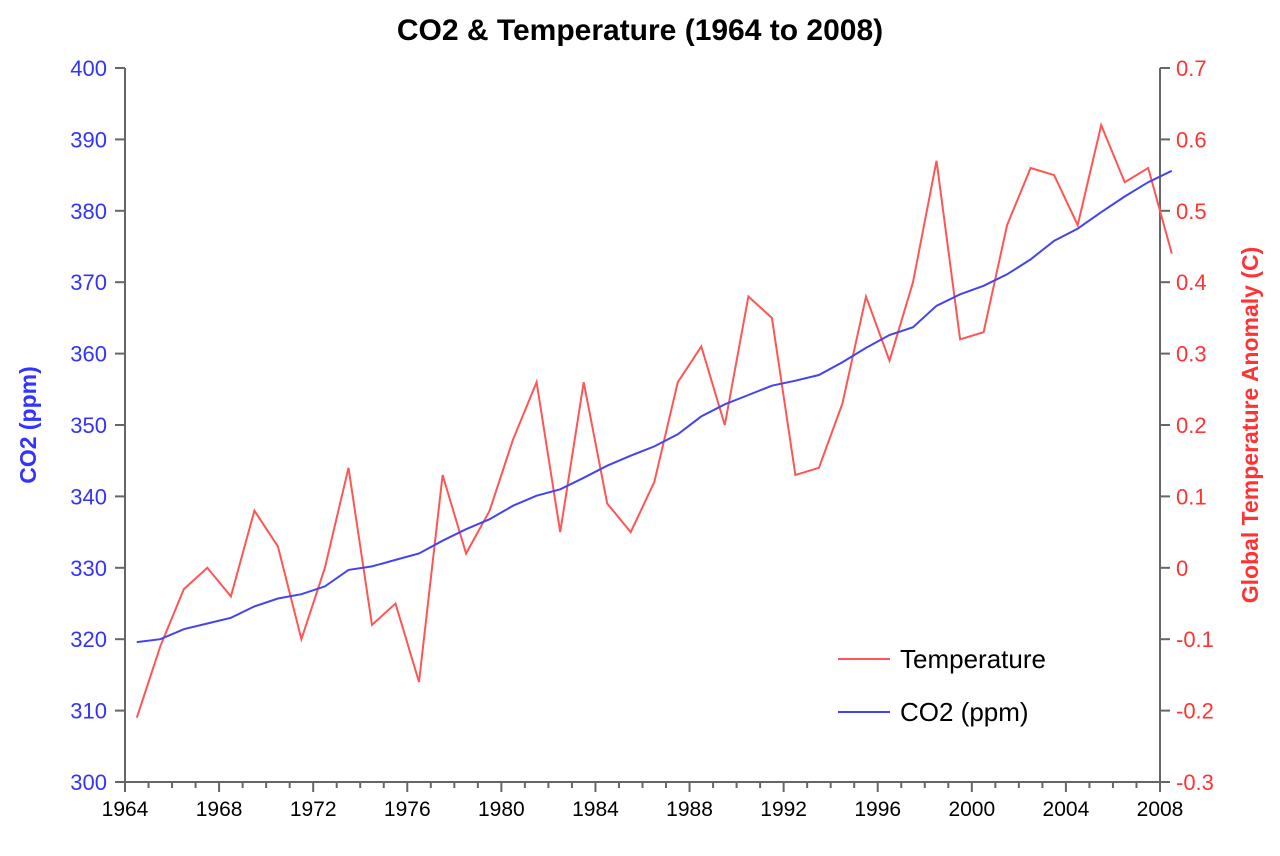 Image resolution: width=1280 pixels, height=856 pixels. Describe the element at coordinates (942, 685) in the screenshot. I see `legend: Temperature CO2 (ppm)` at that location.